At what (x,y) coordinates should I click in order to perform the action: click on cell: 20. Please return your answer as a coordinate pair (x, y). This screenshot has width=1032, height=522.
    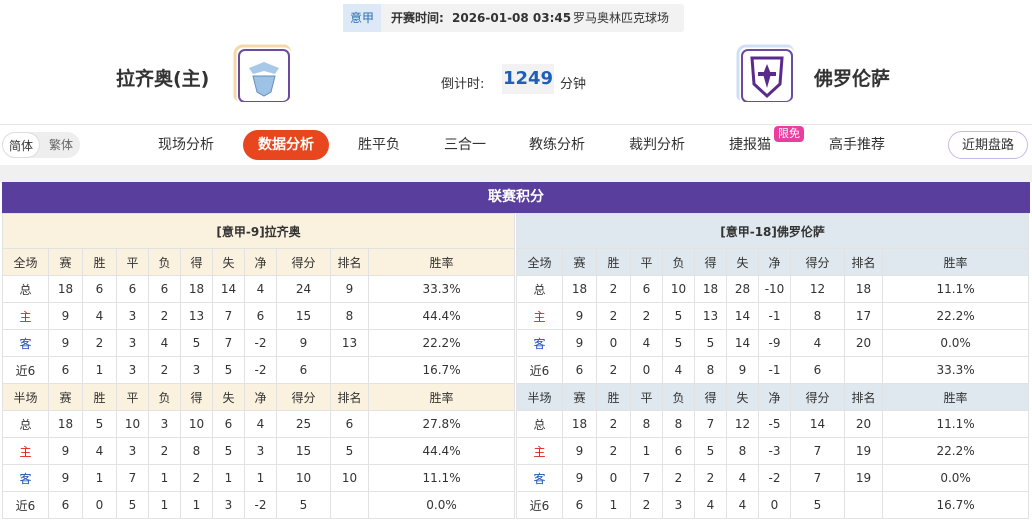
    Looking at the image, I should click on (863, 424).